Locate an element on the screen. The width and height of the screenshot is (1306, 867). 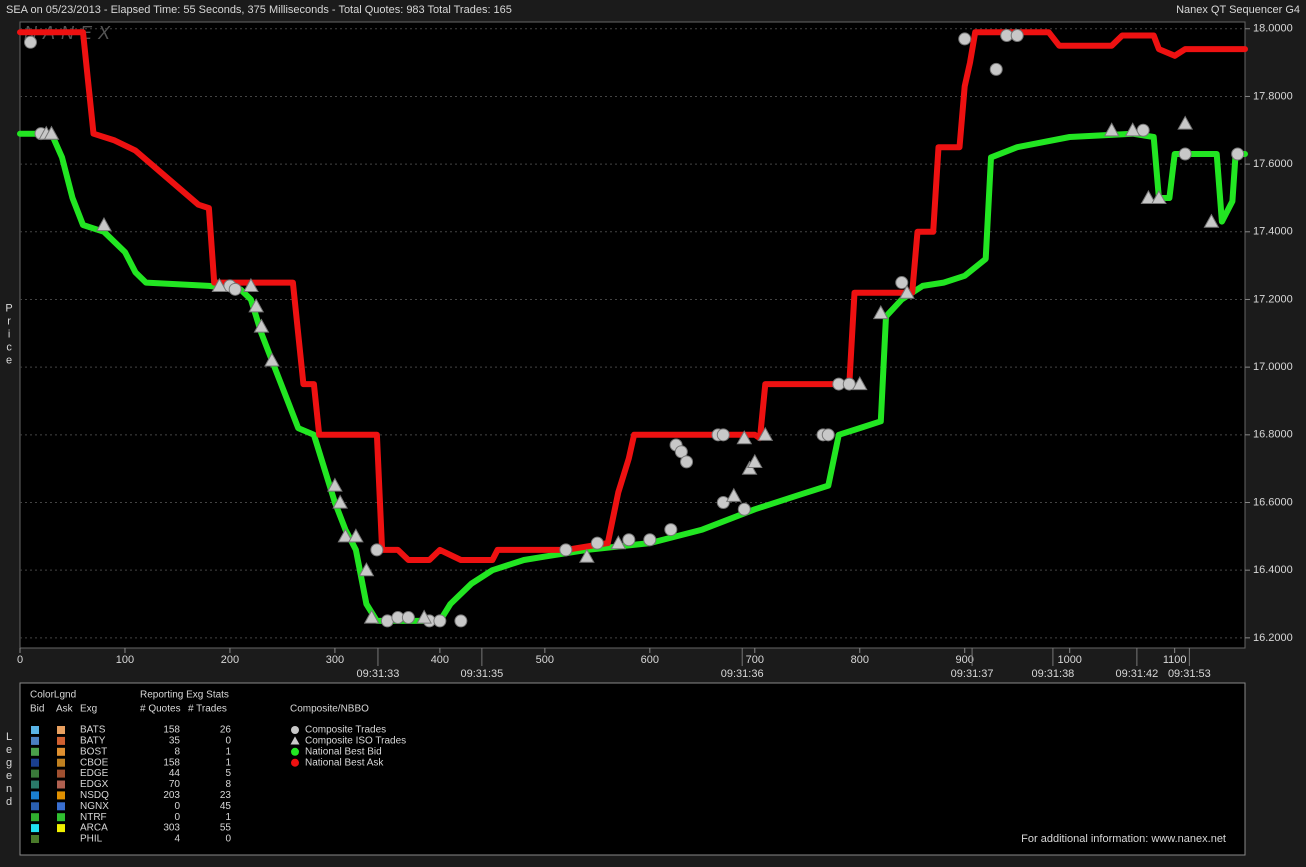
y-tick-label: 18.0000 is located at coordinates (1273, 29).